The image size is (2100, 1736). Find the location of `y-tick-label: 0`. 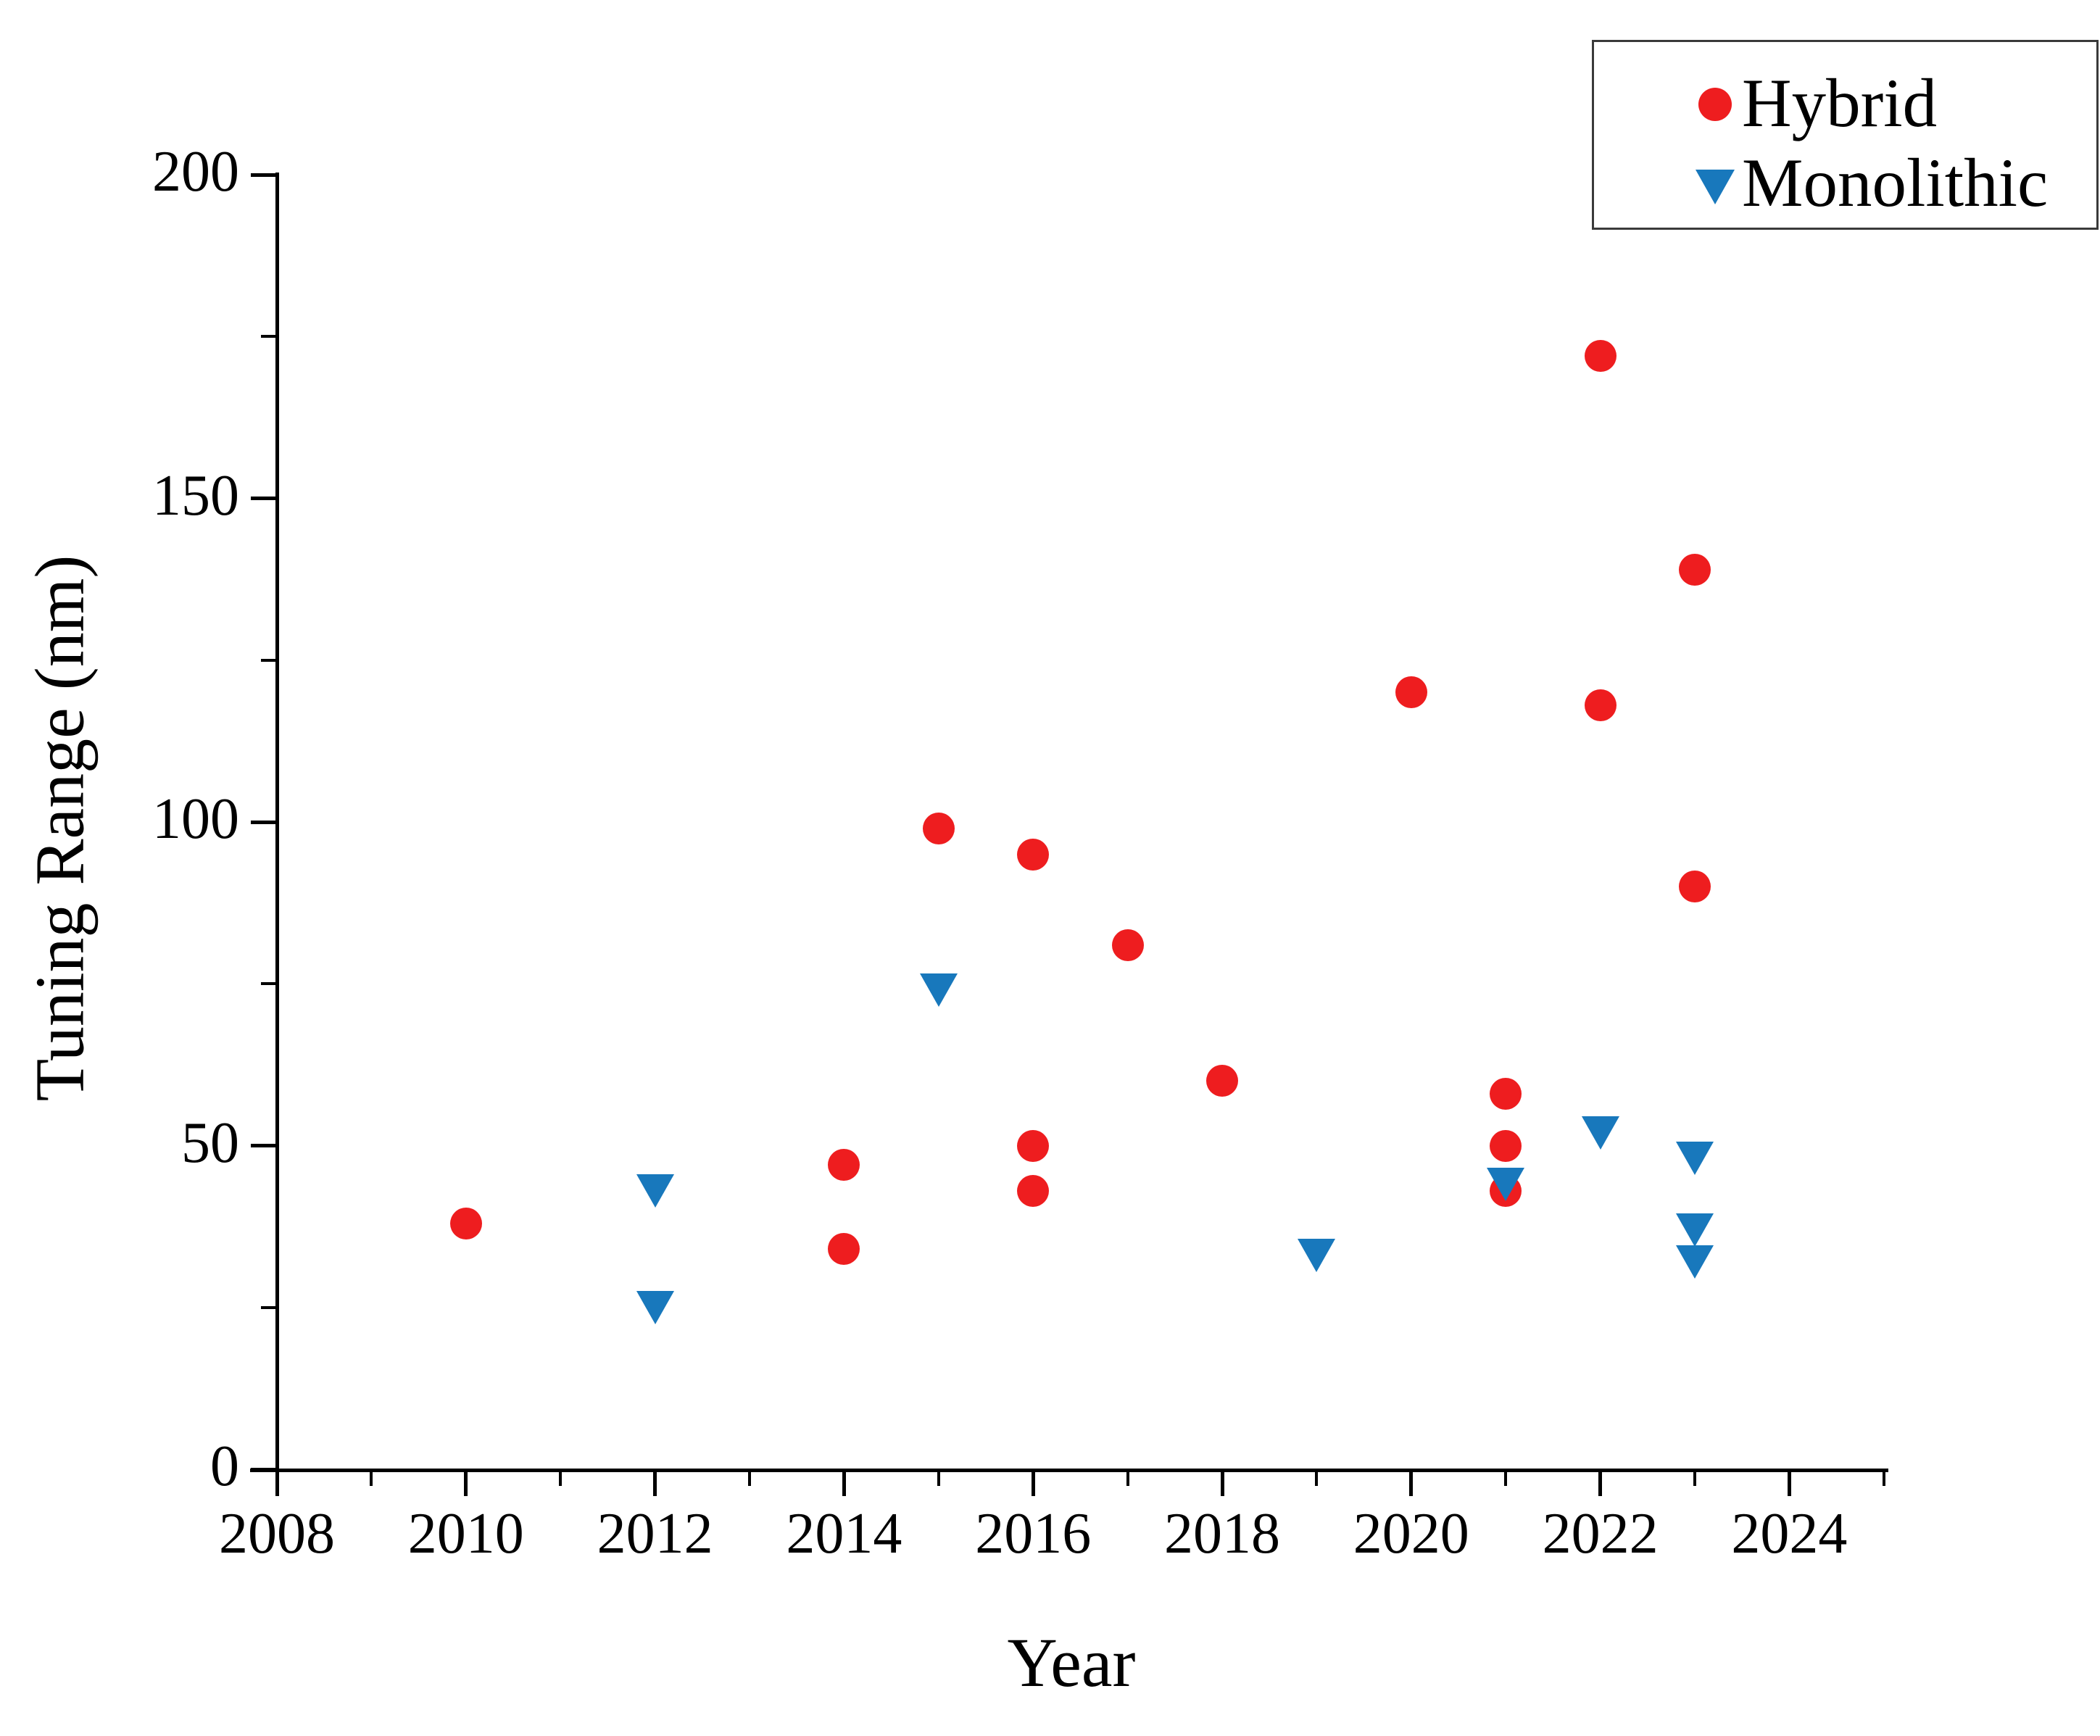

y-tick-label: 0 is located at coordinates (225, 1466).